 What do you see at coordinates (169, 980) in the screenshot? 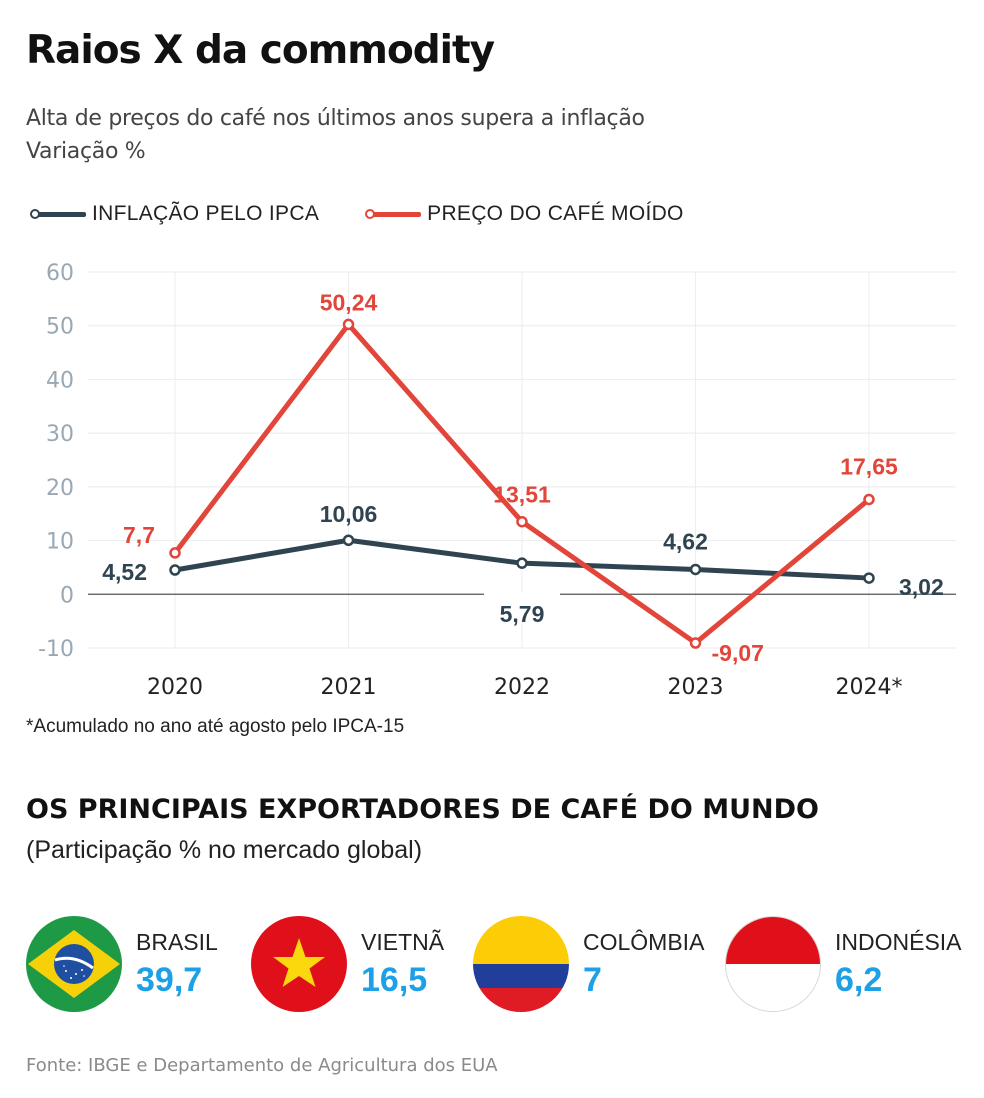
I see `exporter-share: 39,7` at bounding box center [169, 980].